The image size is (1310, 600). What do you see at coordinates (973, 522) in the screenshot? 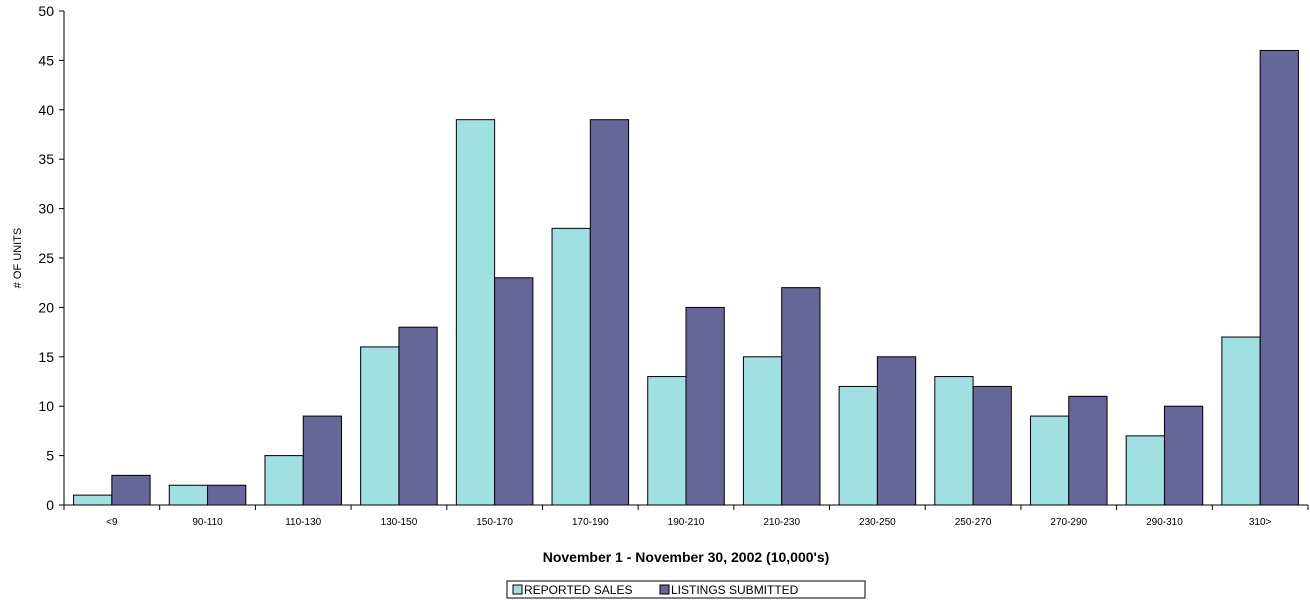
I see `x-tick-label: 250-270` at bounding box center [973, 522].